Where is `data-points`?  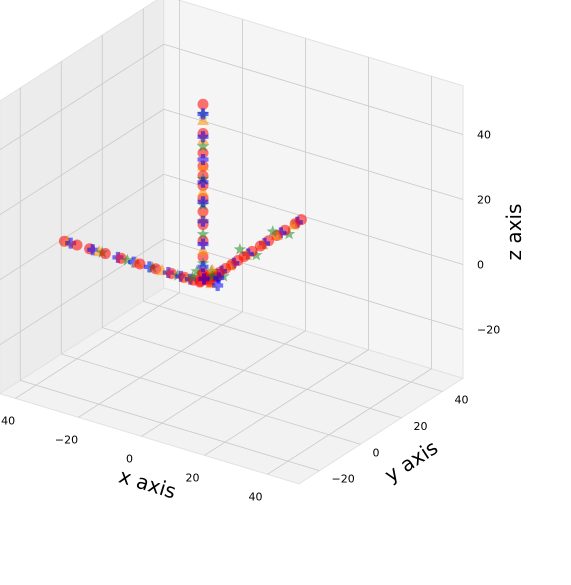 data-points is located at coordinates (182, 194).